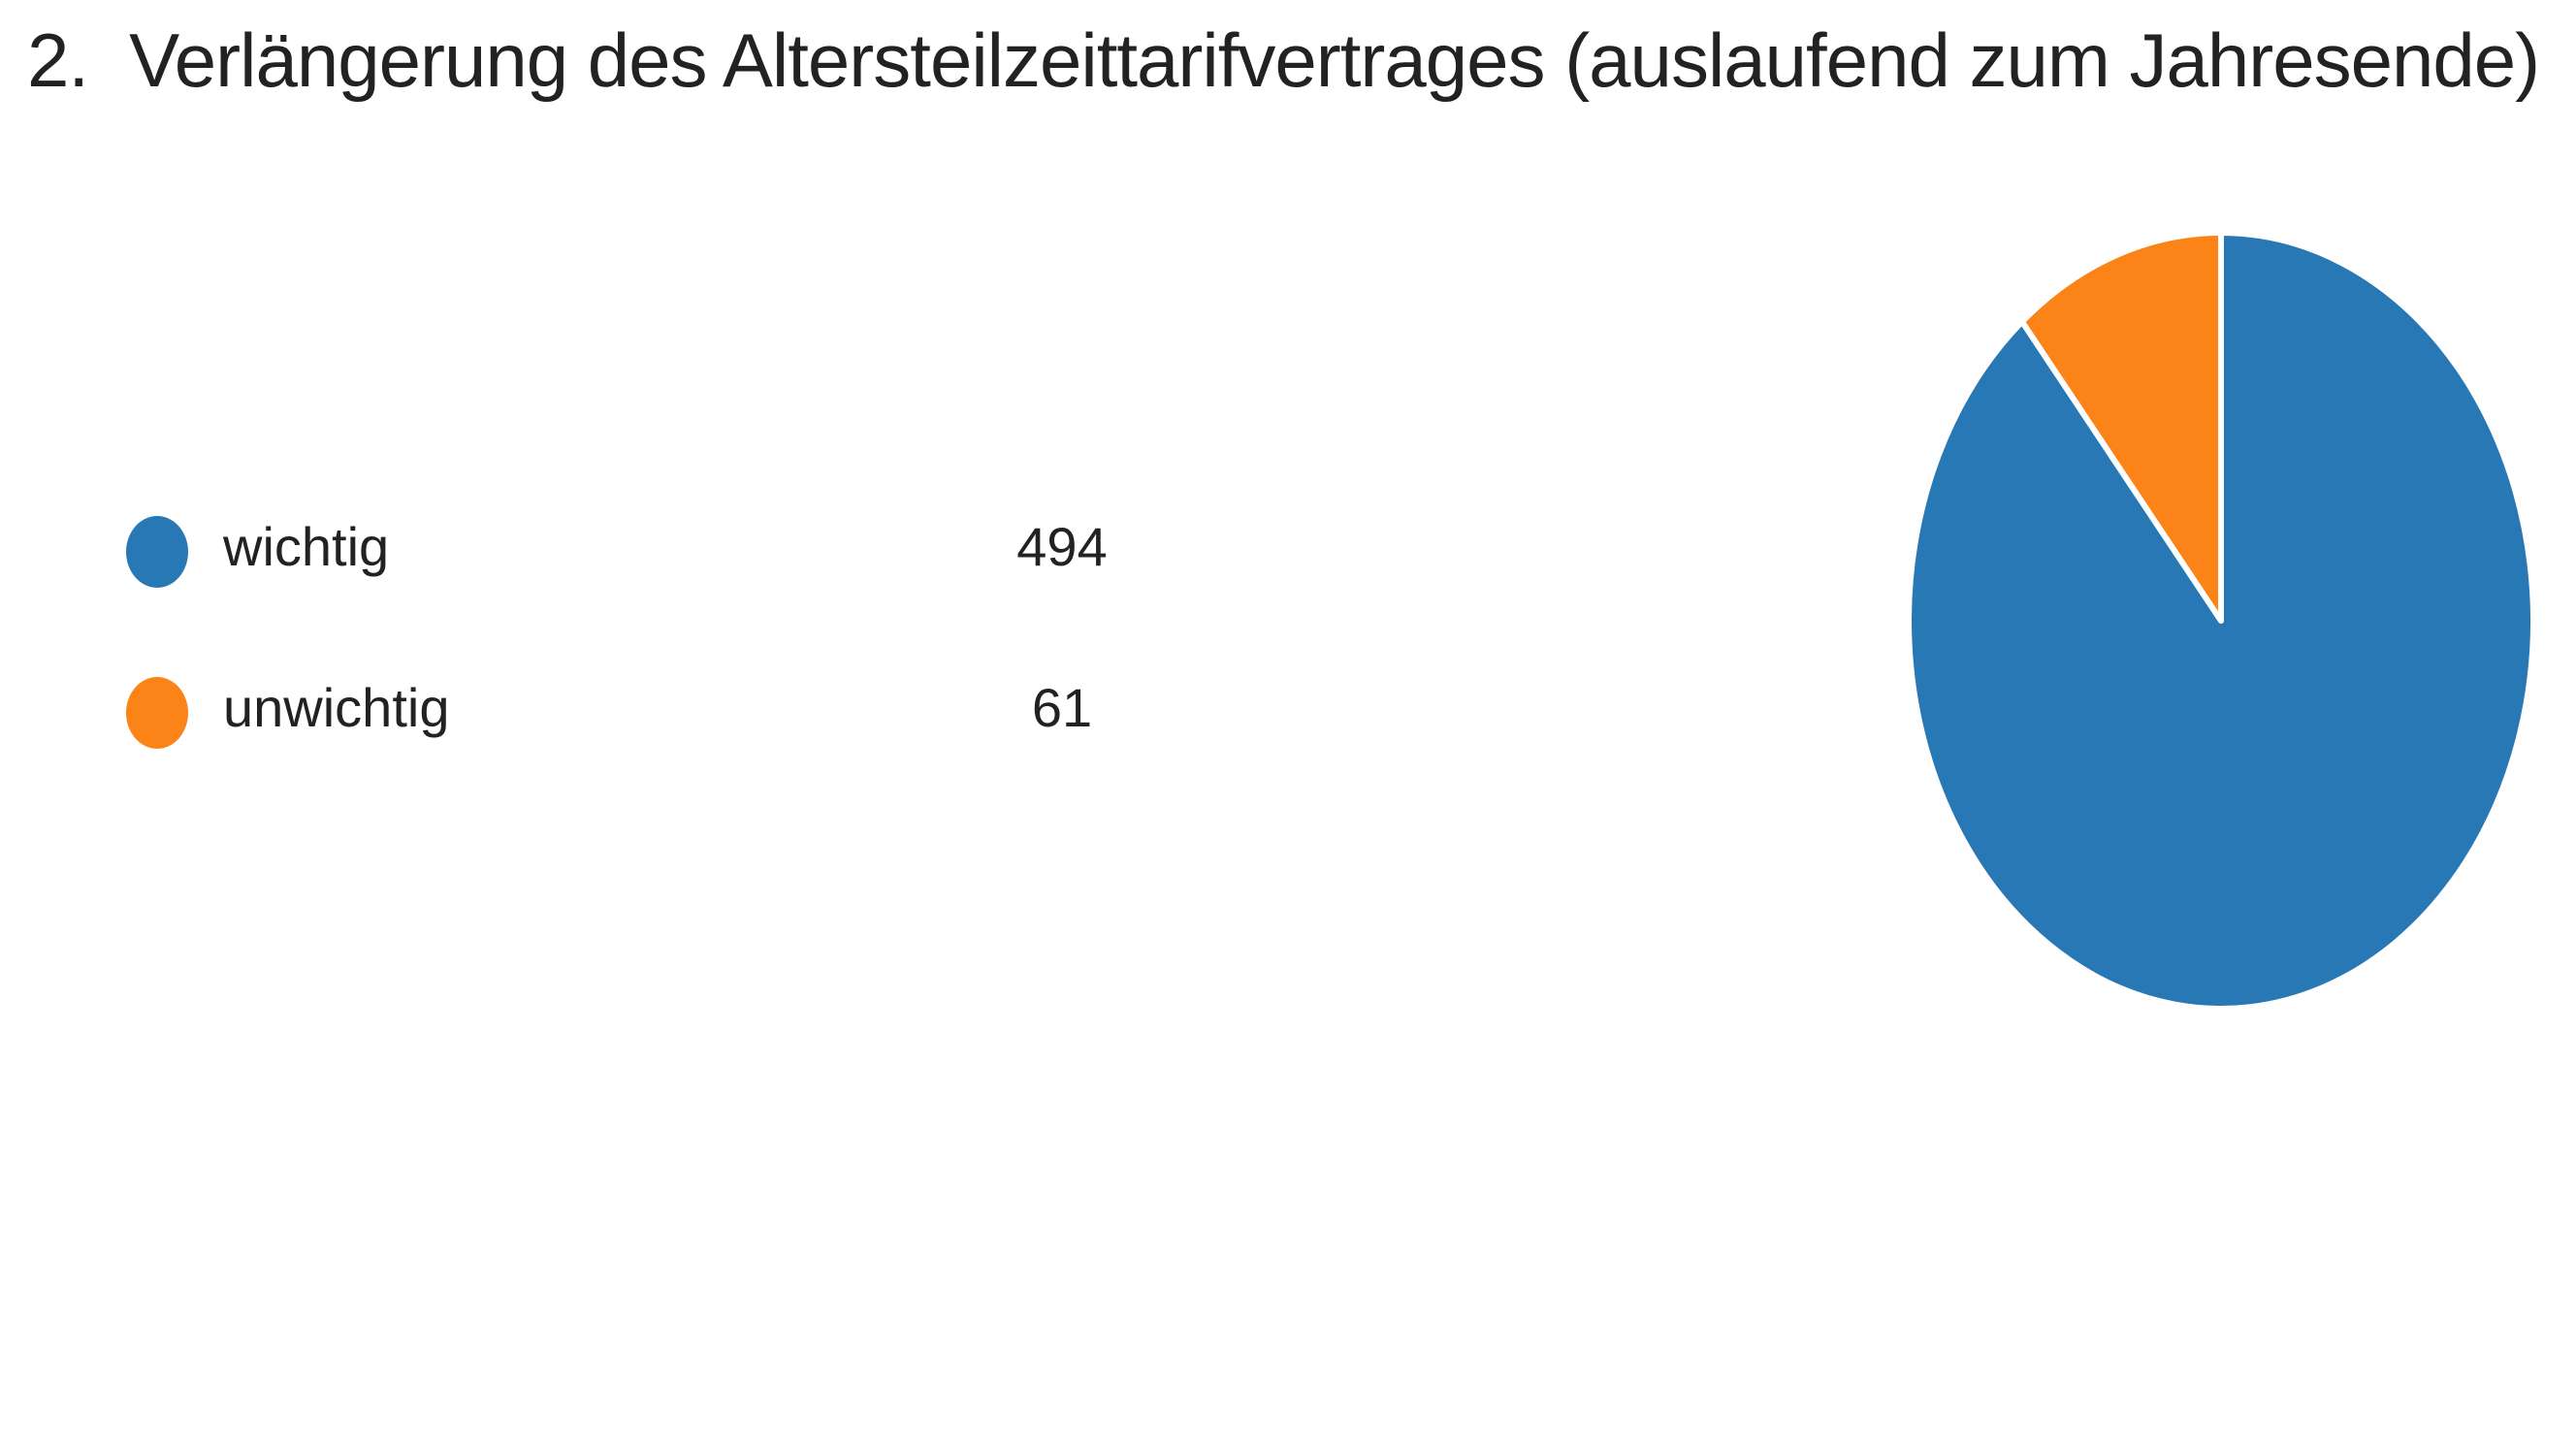 This screenshot has height=1449, width=2576. What do you see at coordinates (306, 546) in the screenshot?
I see `legend-label-wichtig: wichtig` at bounding box center [306, 546].